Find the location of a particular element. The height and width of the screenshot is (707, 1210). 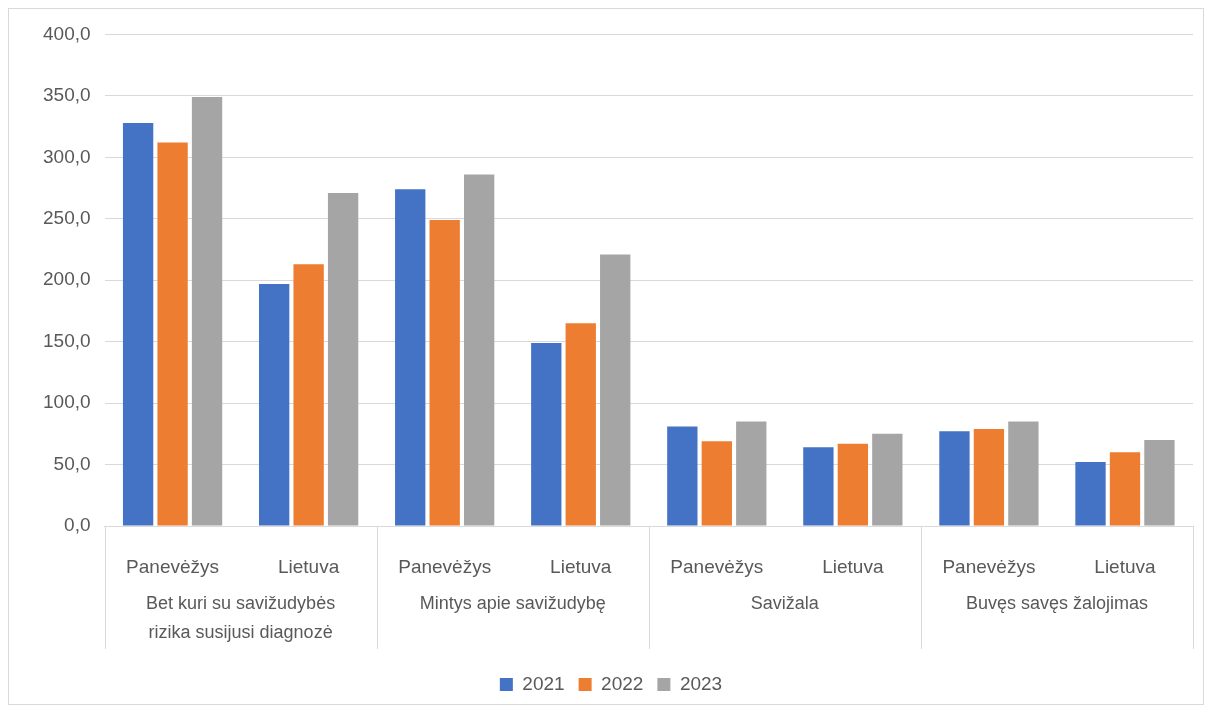

legend-label: 2021 is located at coordinates (543, 683).